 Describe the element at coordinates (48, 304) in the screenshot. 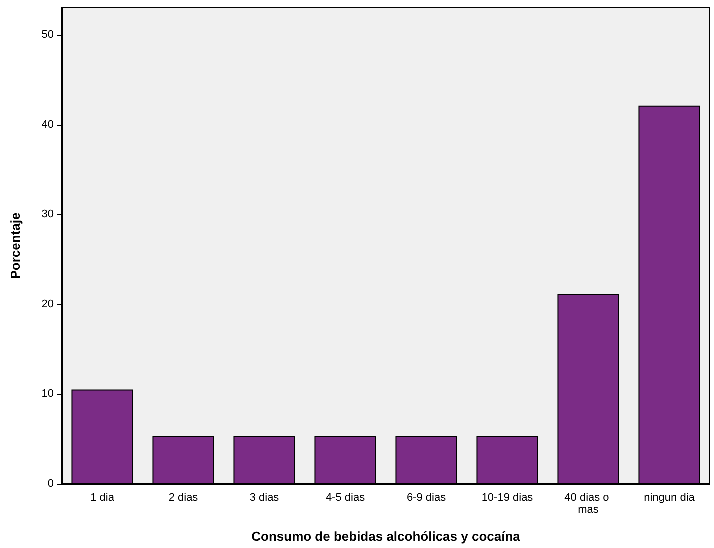

I see `y-tick-label: 20` at that location.